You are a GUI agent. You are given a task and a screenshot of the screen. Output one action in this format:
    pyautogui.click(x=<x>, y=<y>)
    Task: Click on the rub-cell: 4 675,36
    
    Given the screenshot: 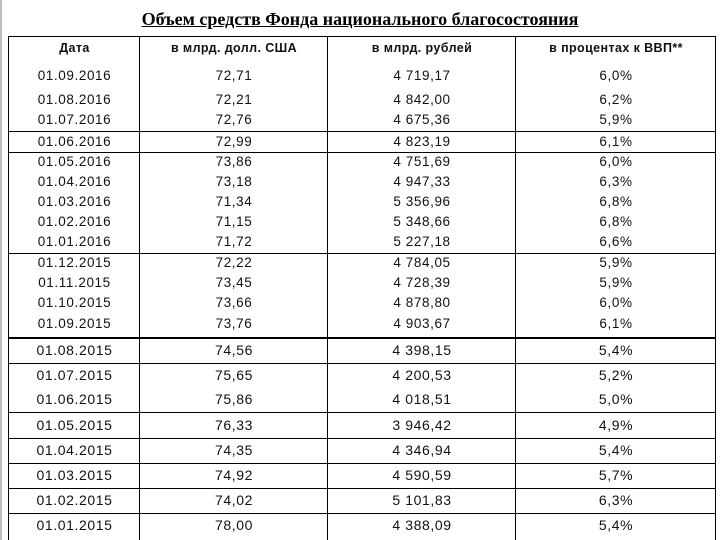 What is the action you would take?
    pyautogui.click(x=422, y=119)
    